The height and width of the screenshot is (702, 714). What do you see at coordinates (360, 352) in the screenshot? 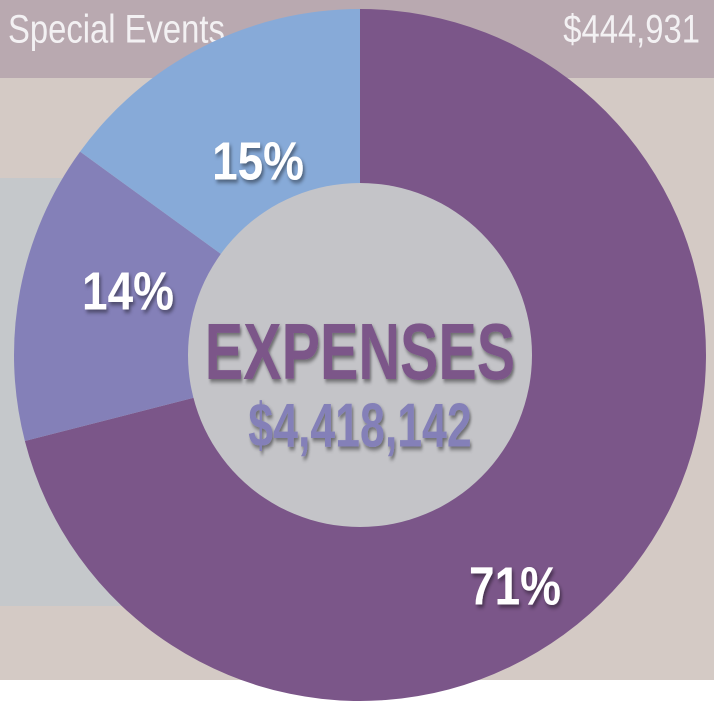
I see `center-title: EXPENSES` at bounding box center [360, 352].